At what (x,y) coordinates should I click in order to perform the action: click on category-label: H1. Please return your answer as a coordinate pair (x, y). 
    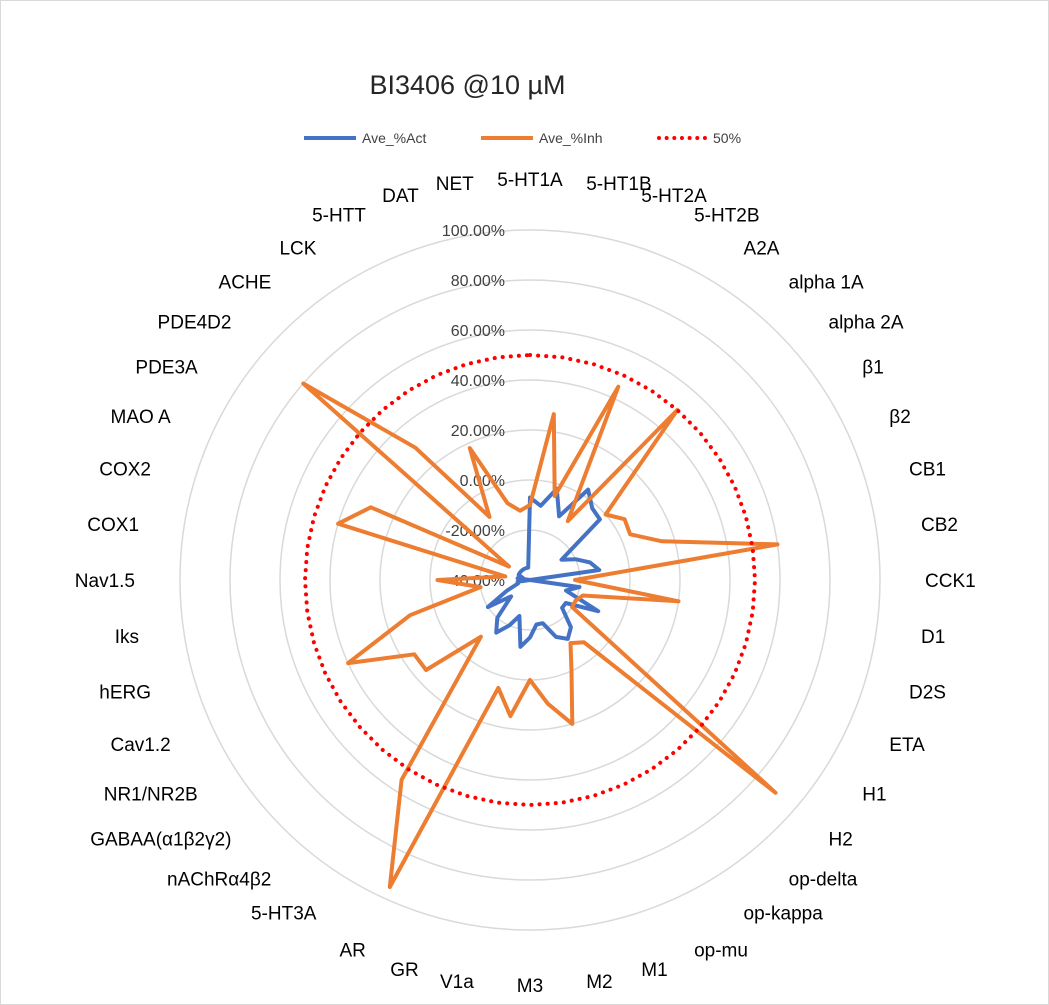
    Looking at the image, I should click on (874, 795).